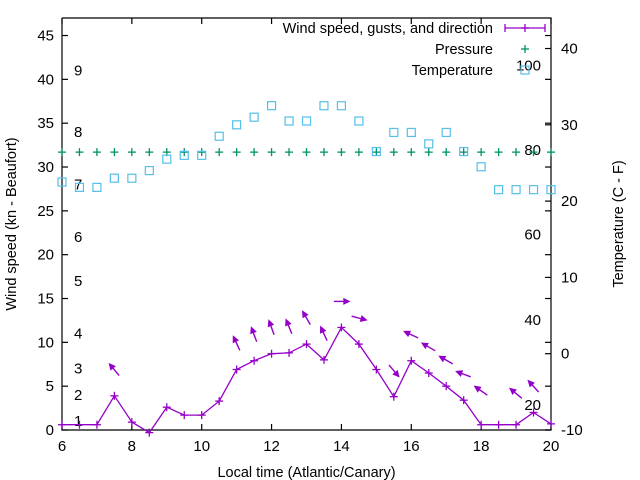 This screenshot has height=480, width=640. What do you see at coordinates (45, 167) in the screenshot?
I see `y-axis-tick-label: 30` at bounding box center [45, 167].